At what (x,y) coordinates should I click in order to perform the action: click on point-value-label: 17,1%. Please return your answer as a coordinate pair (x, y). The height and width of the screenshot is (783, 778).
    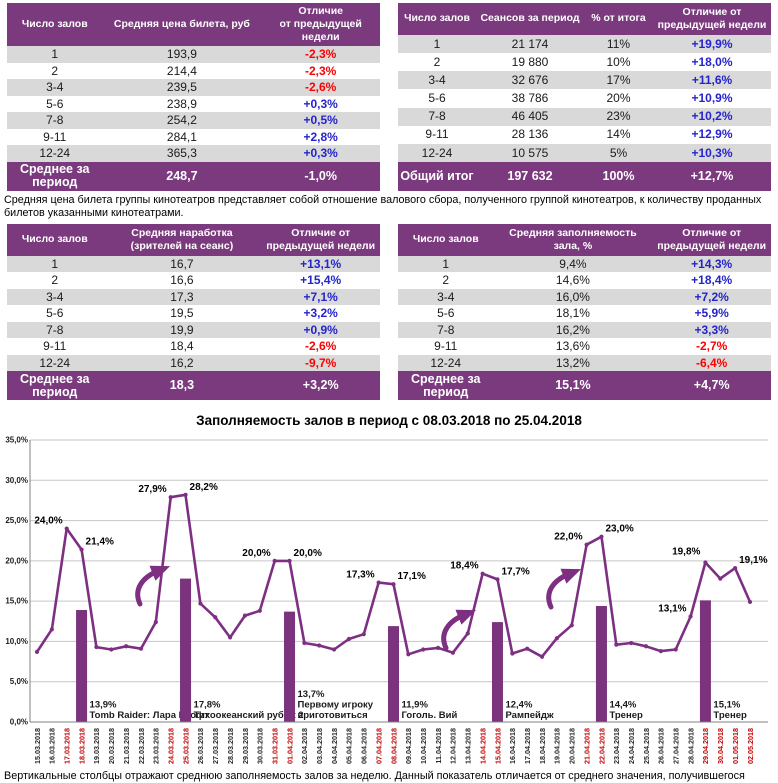
    Looking at the image, I should click on (411, 577).